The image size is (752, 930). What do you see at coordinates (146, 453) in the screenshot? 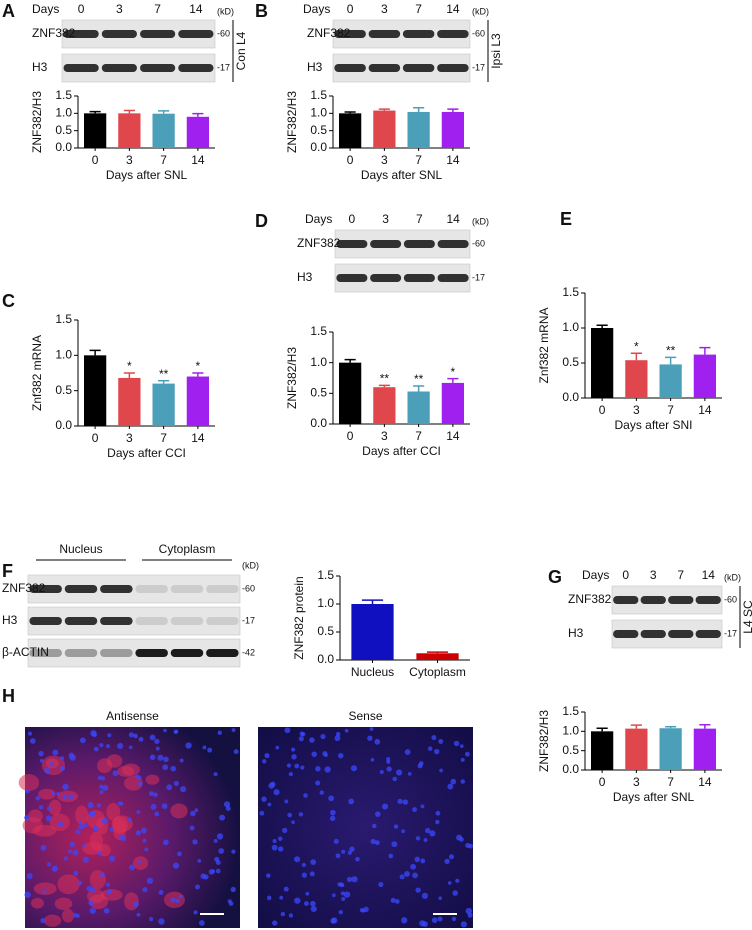
I see `x-axis-label: Days after CCI` at bounding box center [146, 453].